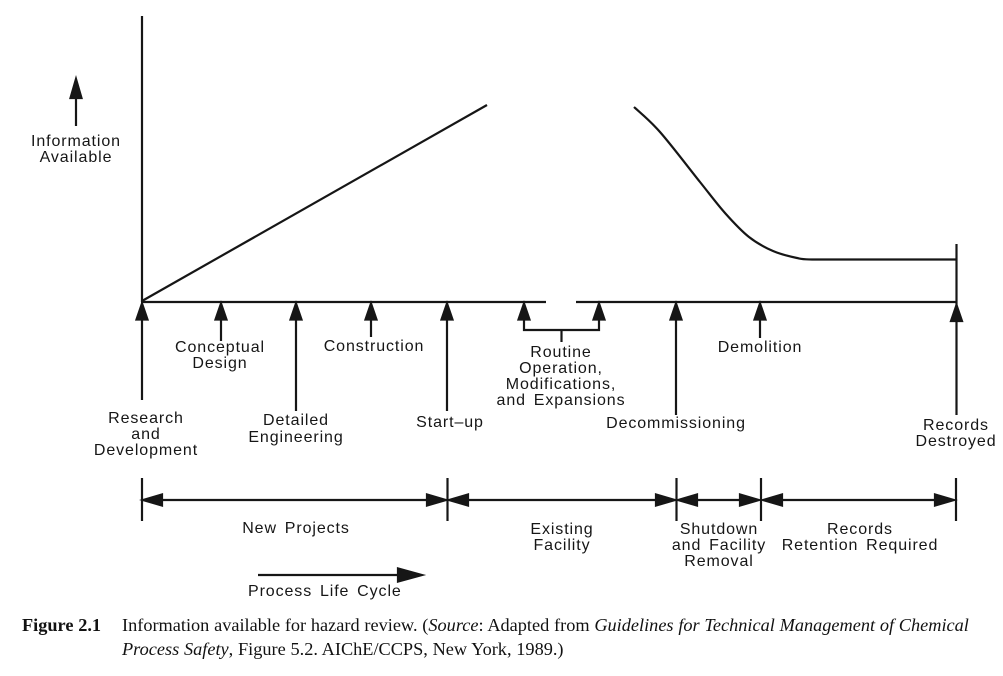 The image size is (1003, 676). Describe the element at coordinates (955, 441) in the screenshot. I see `svg-text: Destroyed` at that location.